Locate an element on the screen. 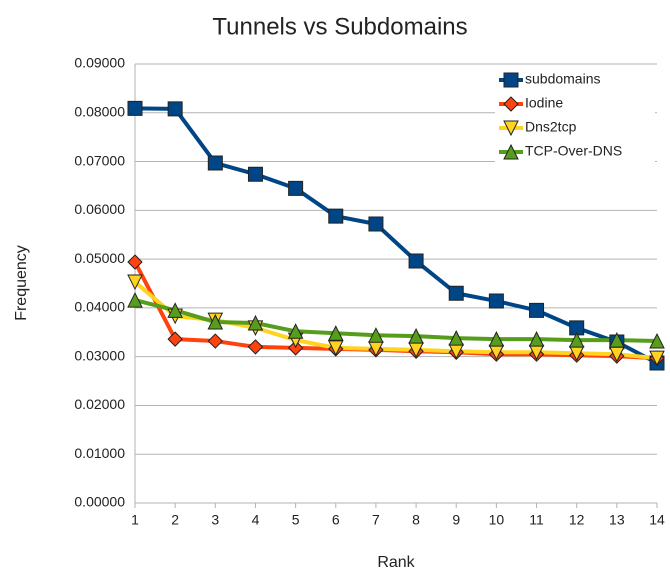  y-tick-label: 0.09000 is located at coordinates (99, 63).